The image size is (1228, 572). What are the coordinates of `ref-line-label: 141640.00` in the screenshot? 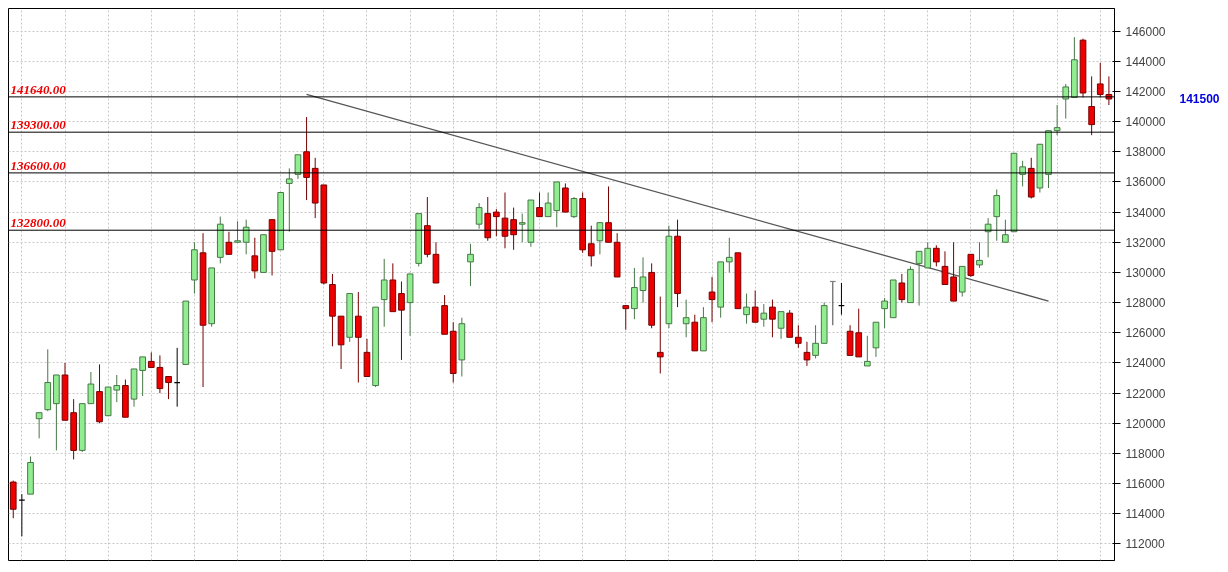 It's located at (38, 89).